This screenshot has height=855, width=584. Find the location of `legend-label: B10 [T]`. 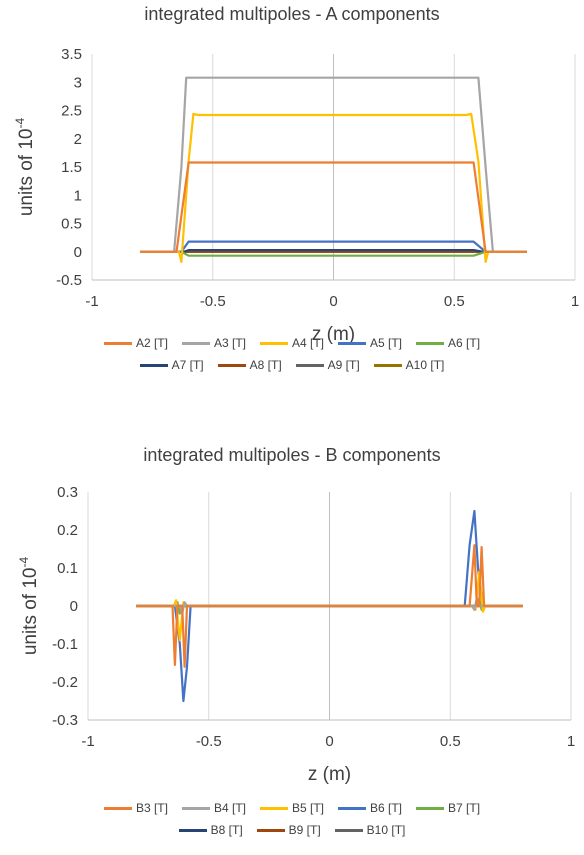

legend-label: B10 [T] is located at coordinates (386, 830).